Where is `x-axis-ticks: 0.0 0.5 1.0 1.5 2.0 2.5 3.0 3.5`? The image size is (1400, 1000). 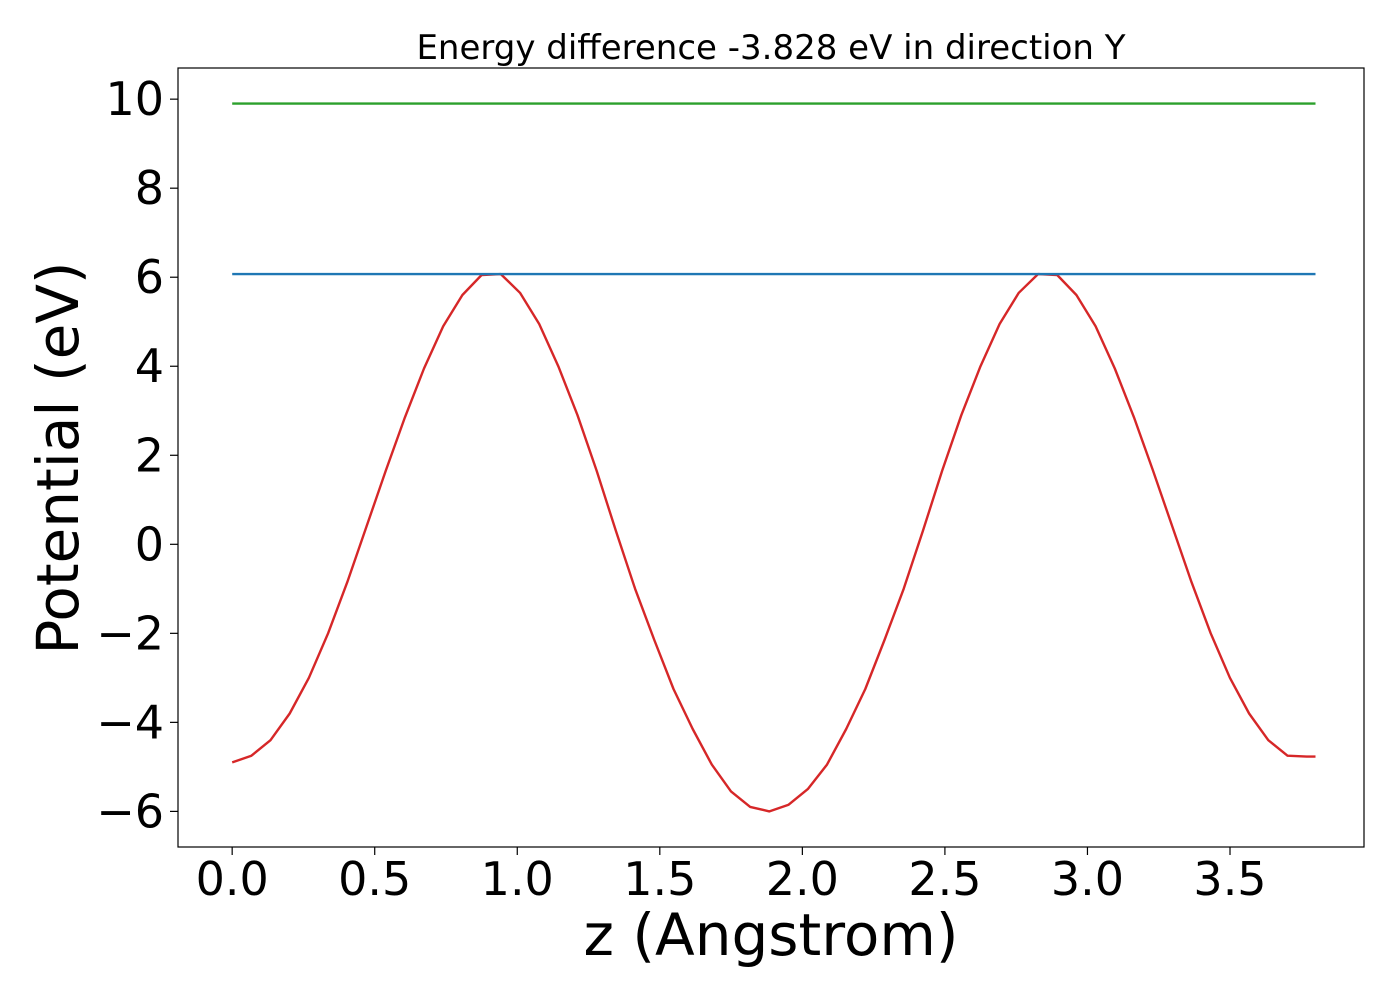 x-axis-ticks: 0.0 0.5 1.0 1.5 2.0 2.5 3.0 3.5 is located at coordinates (731, 876).